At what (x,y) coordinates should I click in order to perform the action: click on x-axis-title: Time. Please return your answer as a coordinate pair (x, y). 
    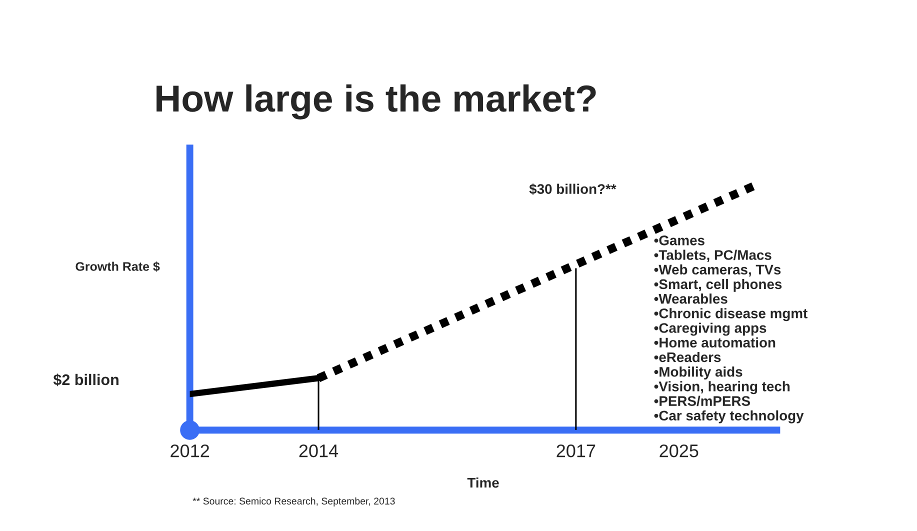
    Looking at the image, I should click on (483, 482).